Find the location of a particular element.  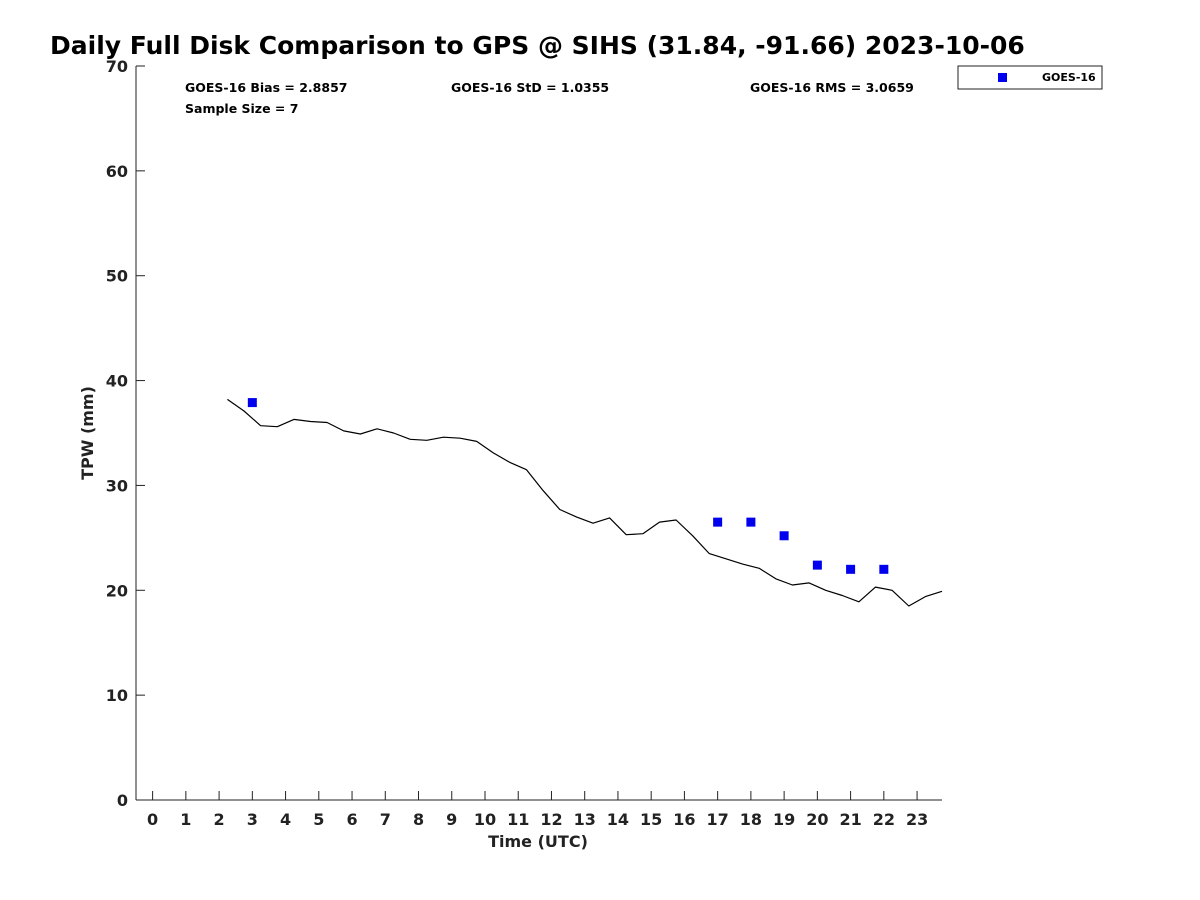

x-tick-label: 3 is located at coordinates (252, 819).